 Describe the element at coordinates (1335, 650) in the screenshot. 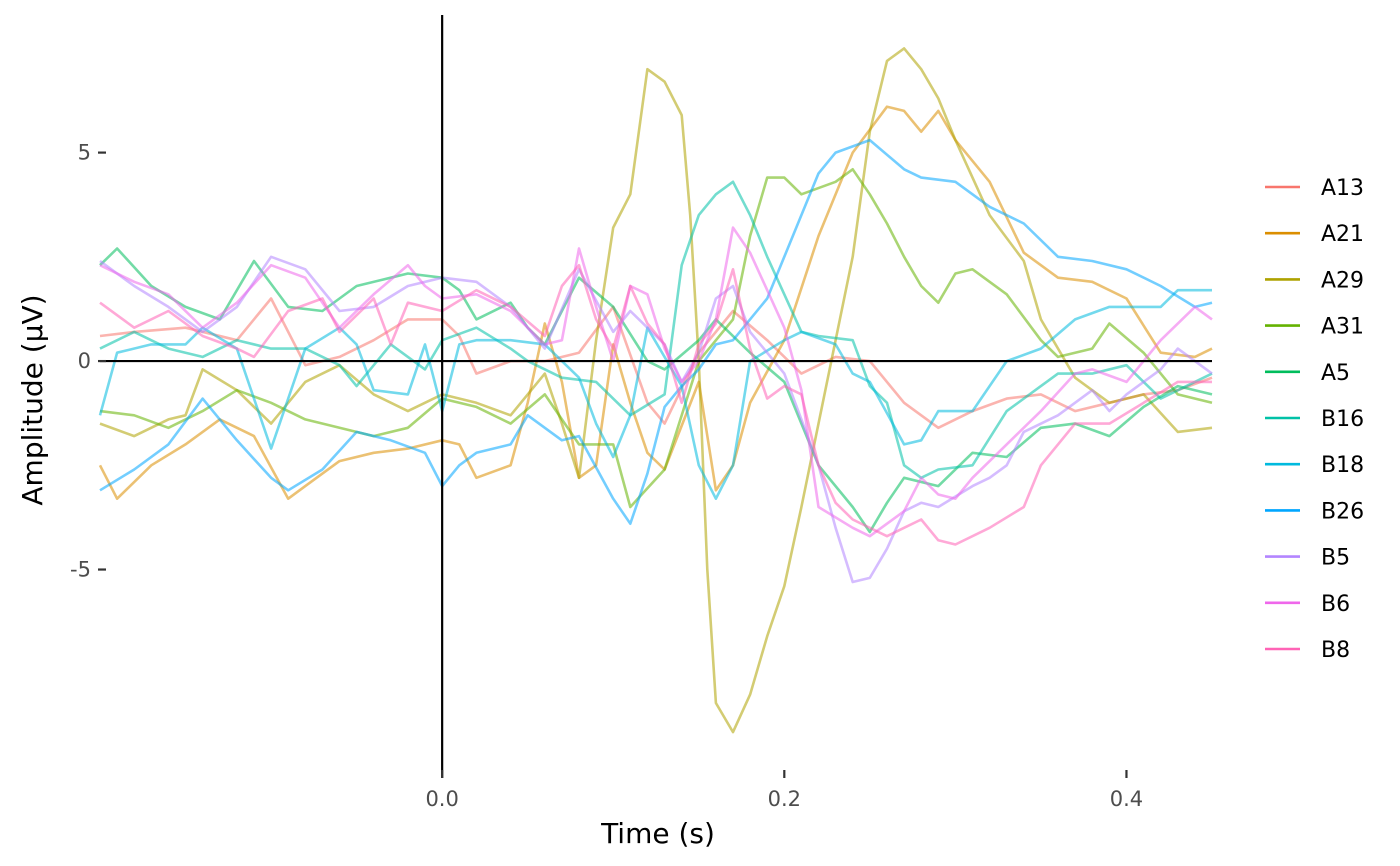

I see `legend-label-b8: B8` at that location.